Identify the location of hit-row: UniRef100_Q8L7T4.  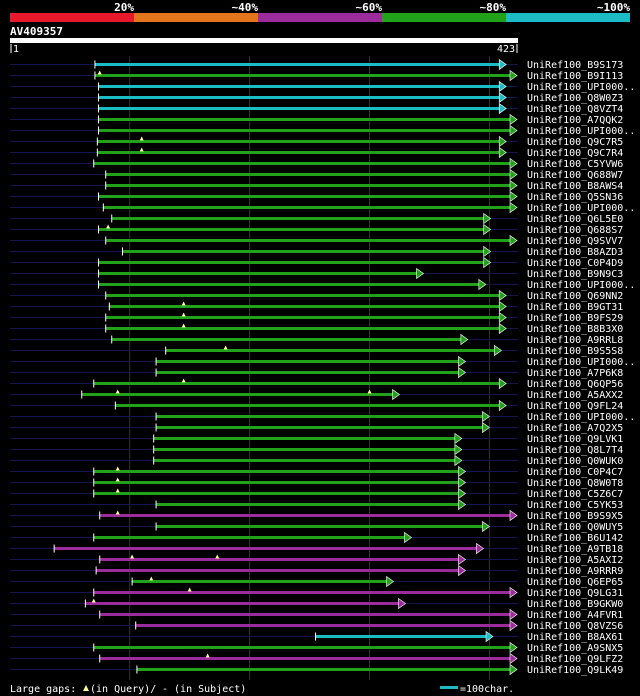
(316, 450).